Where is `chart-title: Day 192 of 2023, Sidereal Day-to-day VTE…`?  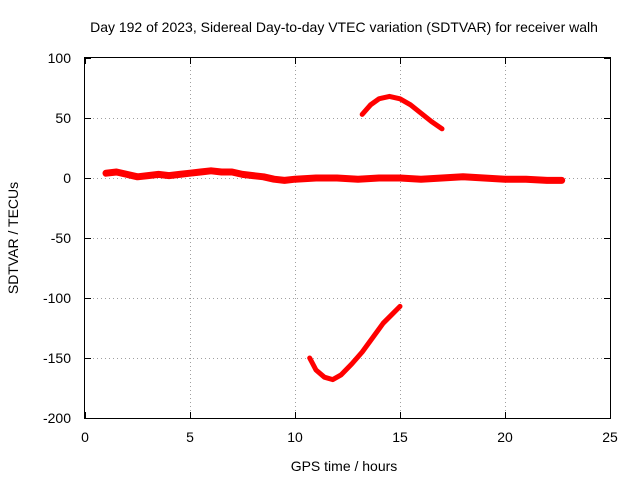 chart-title: Day 192 of 2023, Sidereal Day-to-day VTE… is located at coordinates (344, 27).